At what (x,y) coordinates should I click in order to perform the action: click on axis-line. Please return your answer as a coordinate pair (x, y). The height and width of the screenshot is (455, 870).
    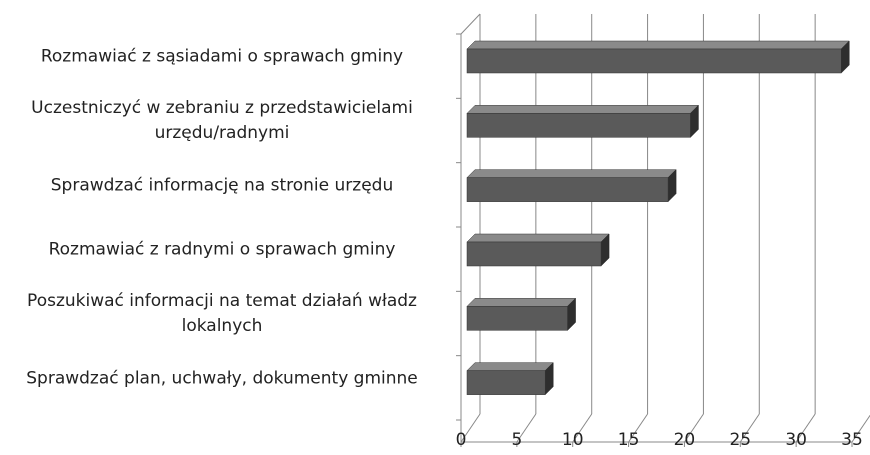
    Looking at the image, I should click on (470, 24).